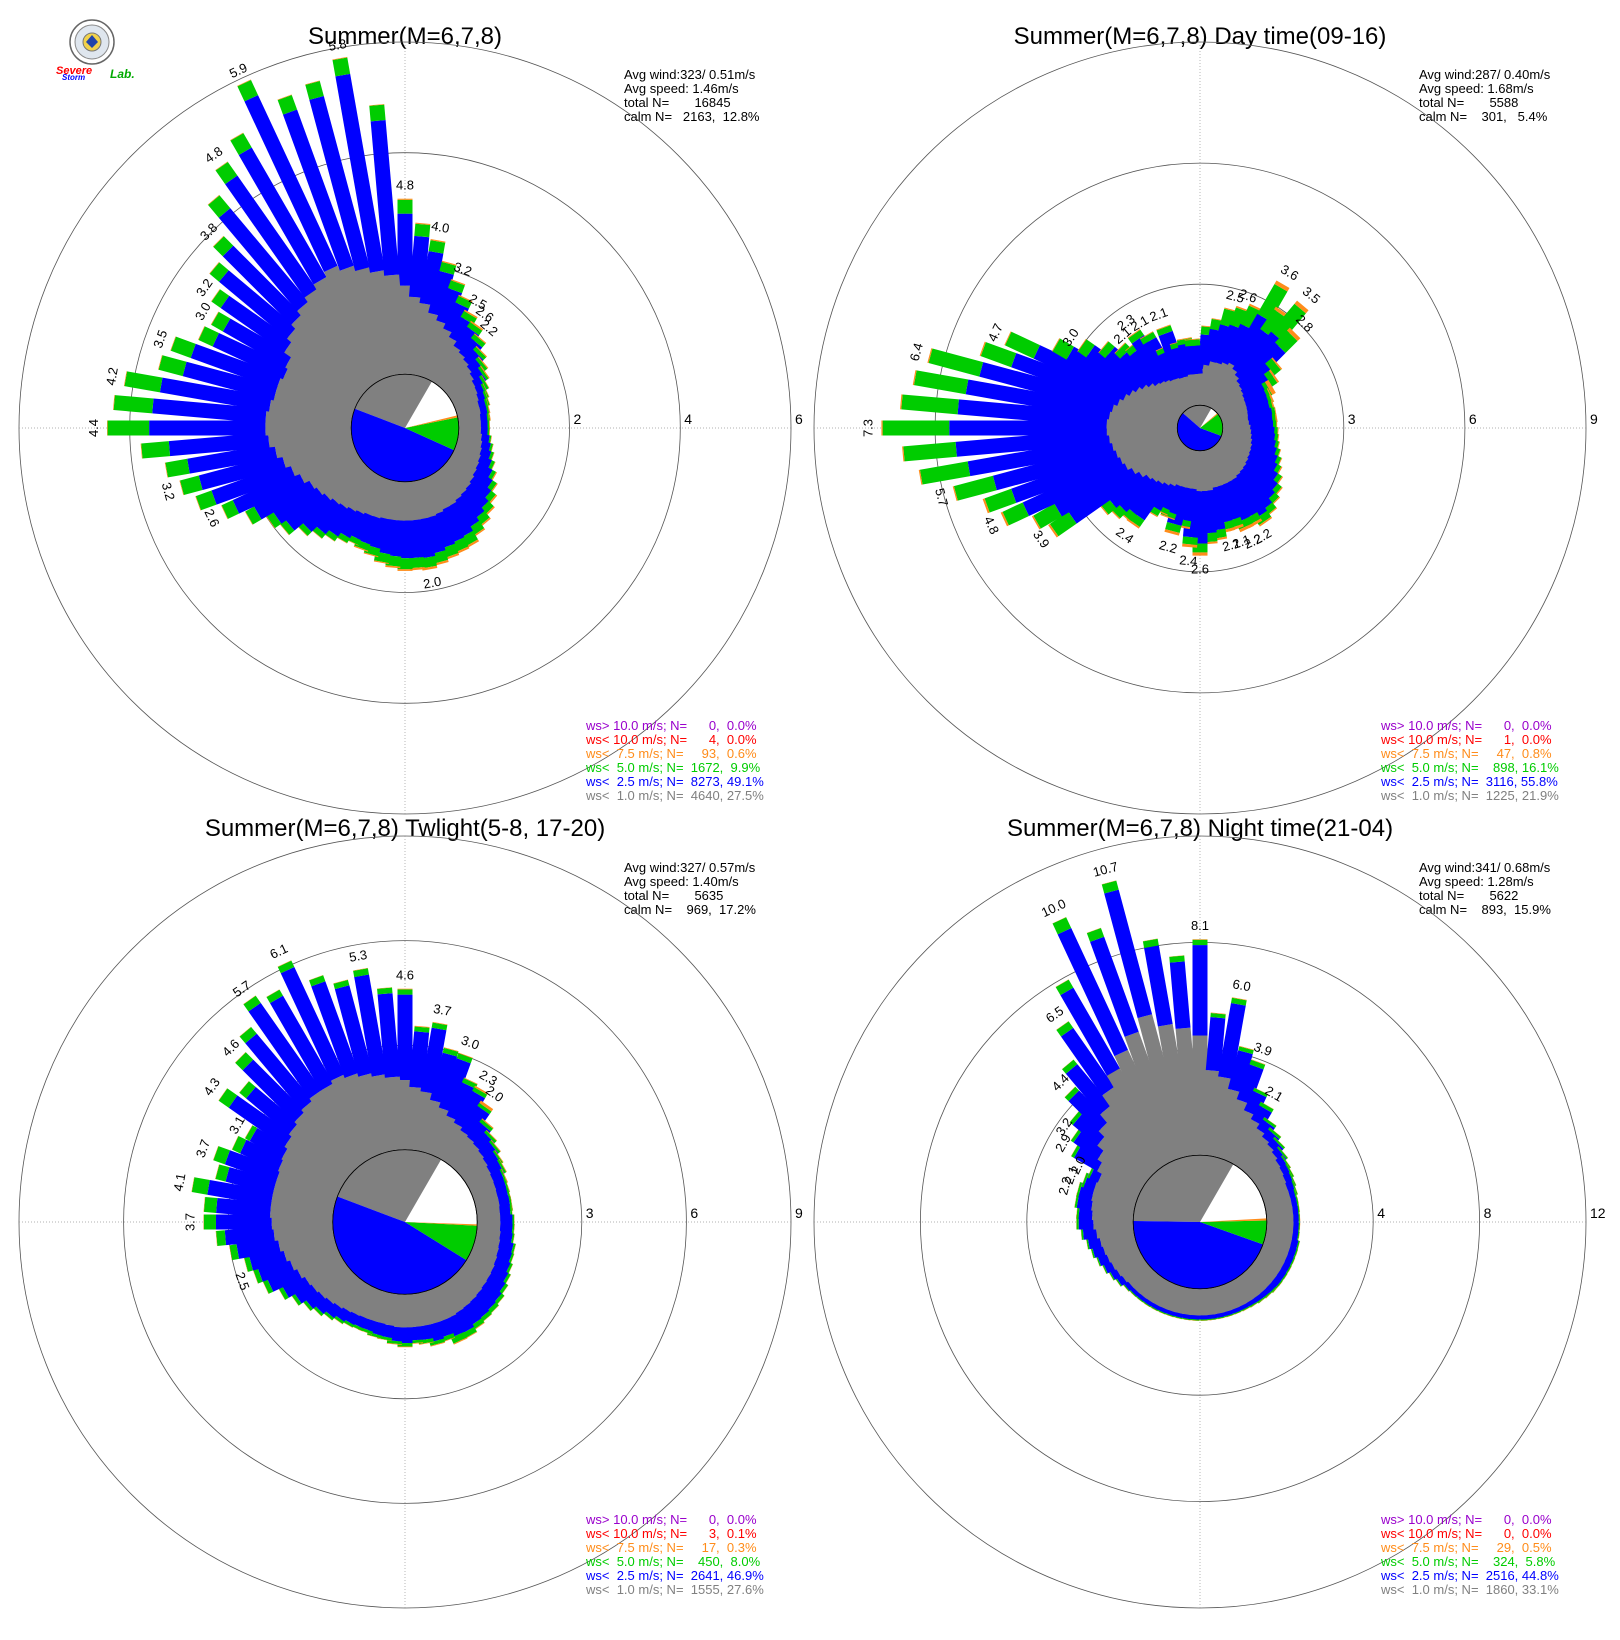  I want to click on avg-wind-stat: Avg wind:287/ 0.40m/s, so click(1485, 74).